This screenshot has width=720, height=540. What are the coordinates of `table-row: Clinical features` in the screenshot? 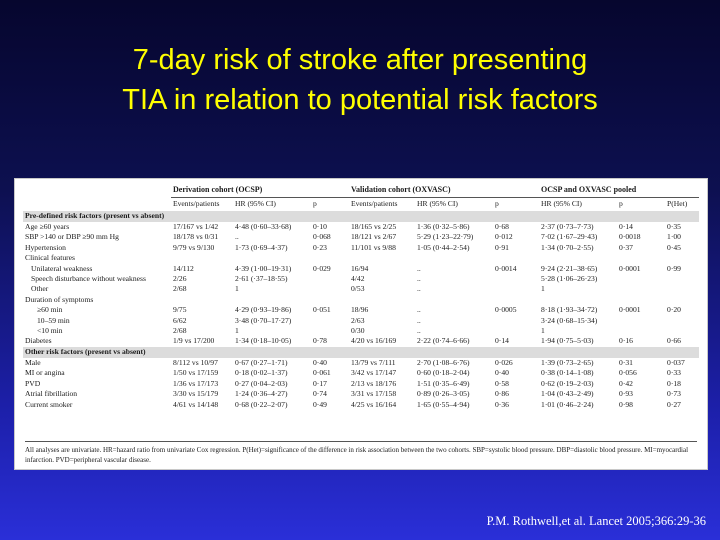 It's located at (361, 258).